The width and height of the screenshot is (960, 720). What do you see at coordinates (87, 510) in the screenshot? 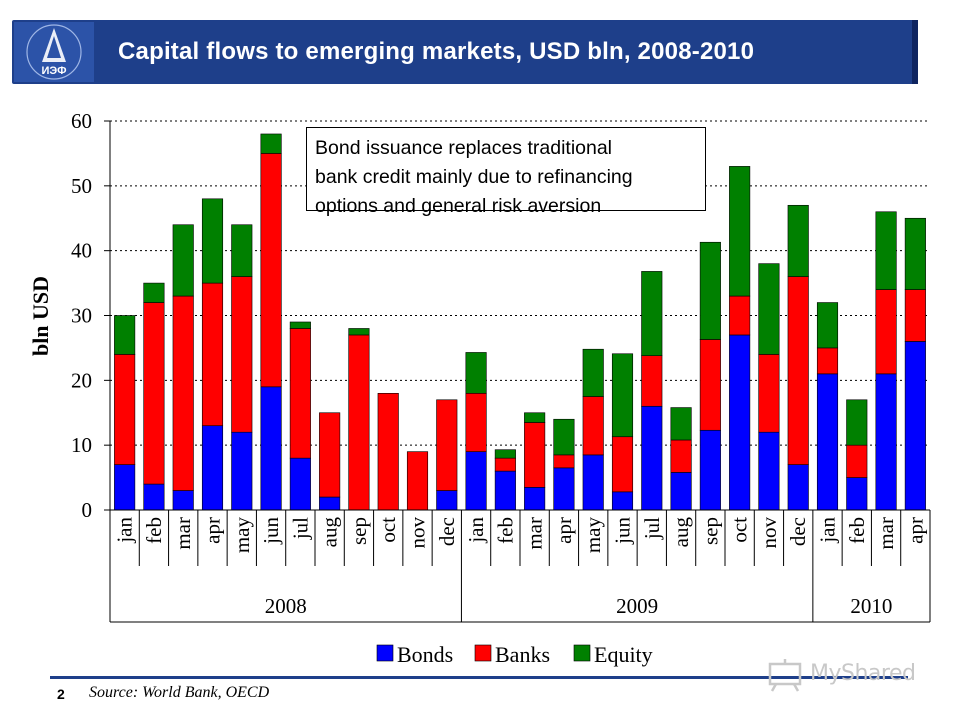
I see `y-tick-label: 0` at bounding box center [87, 510].